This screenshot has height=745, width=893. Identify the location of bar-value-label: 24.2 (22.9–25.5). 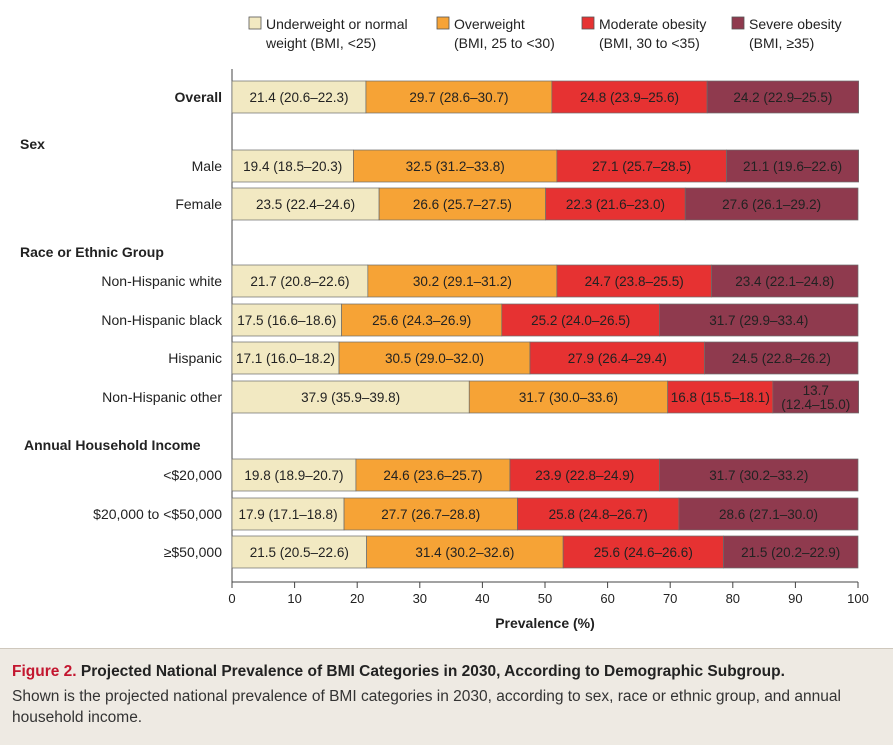
(782, 97).